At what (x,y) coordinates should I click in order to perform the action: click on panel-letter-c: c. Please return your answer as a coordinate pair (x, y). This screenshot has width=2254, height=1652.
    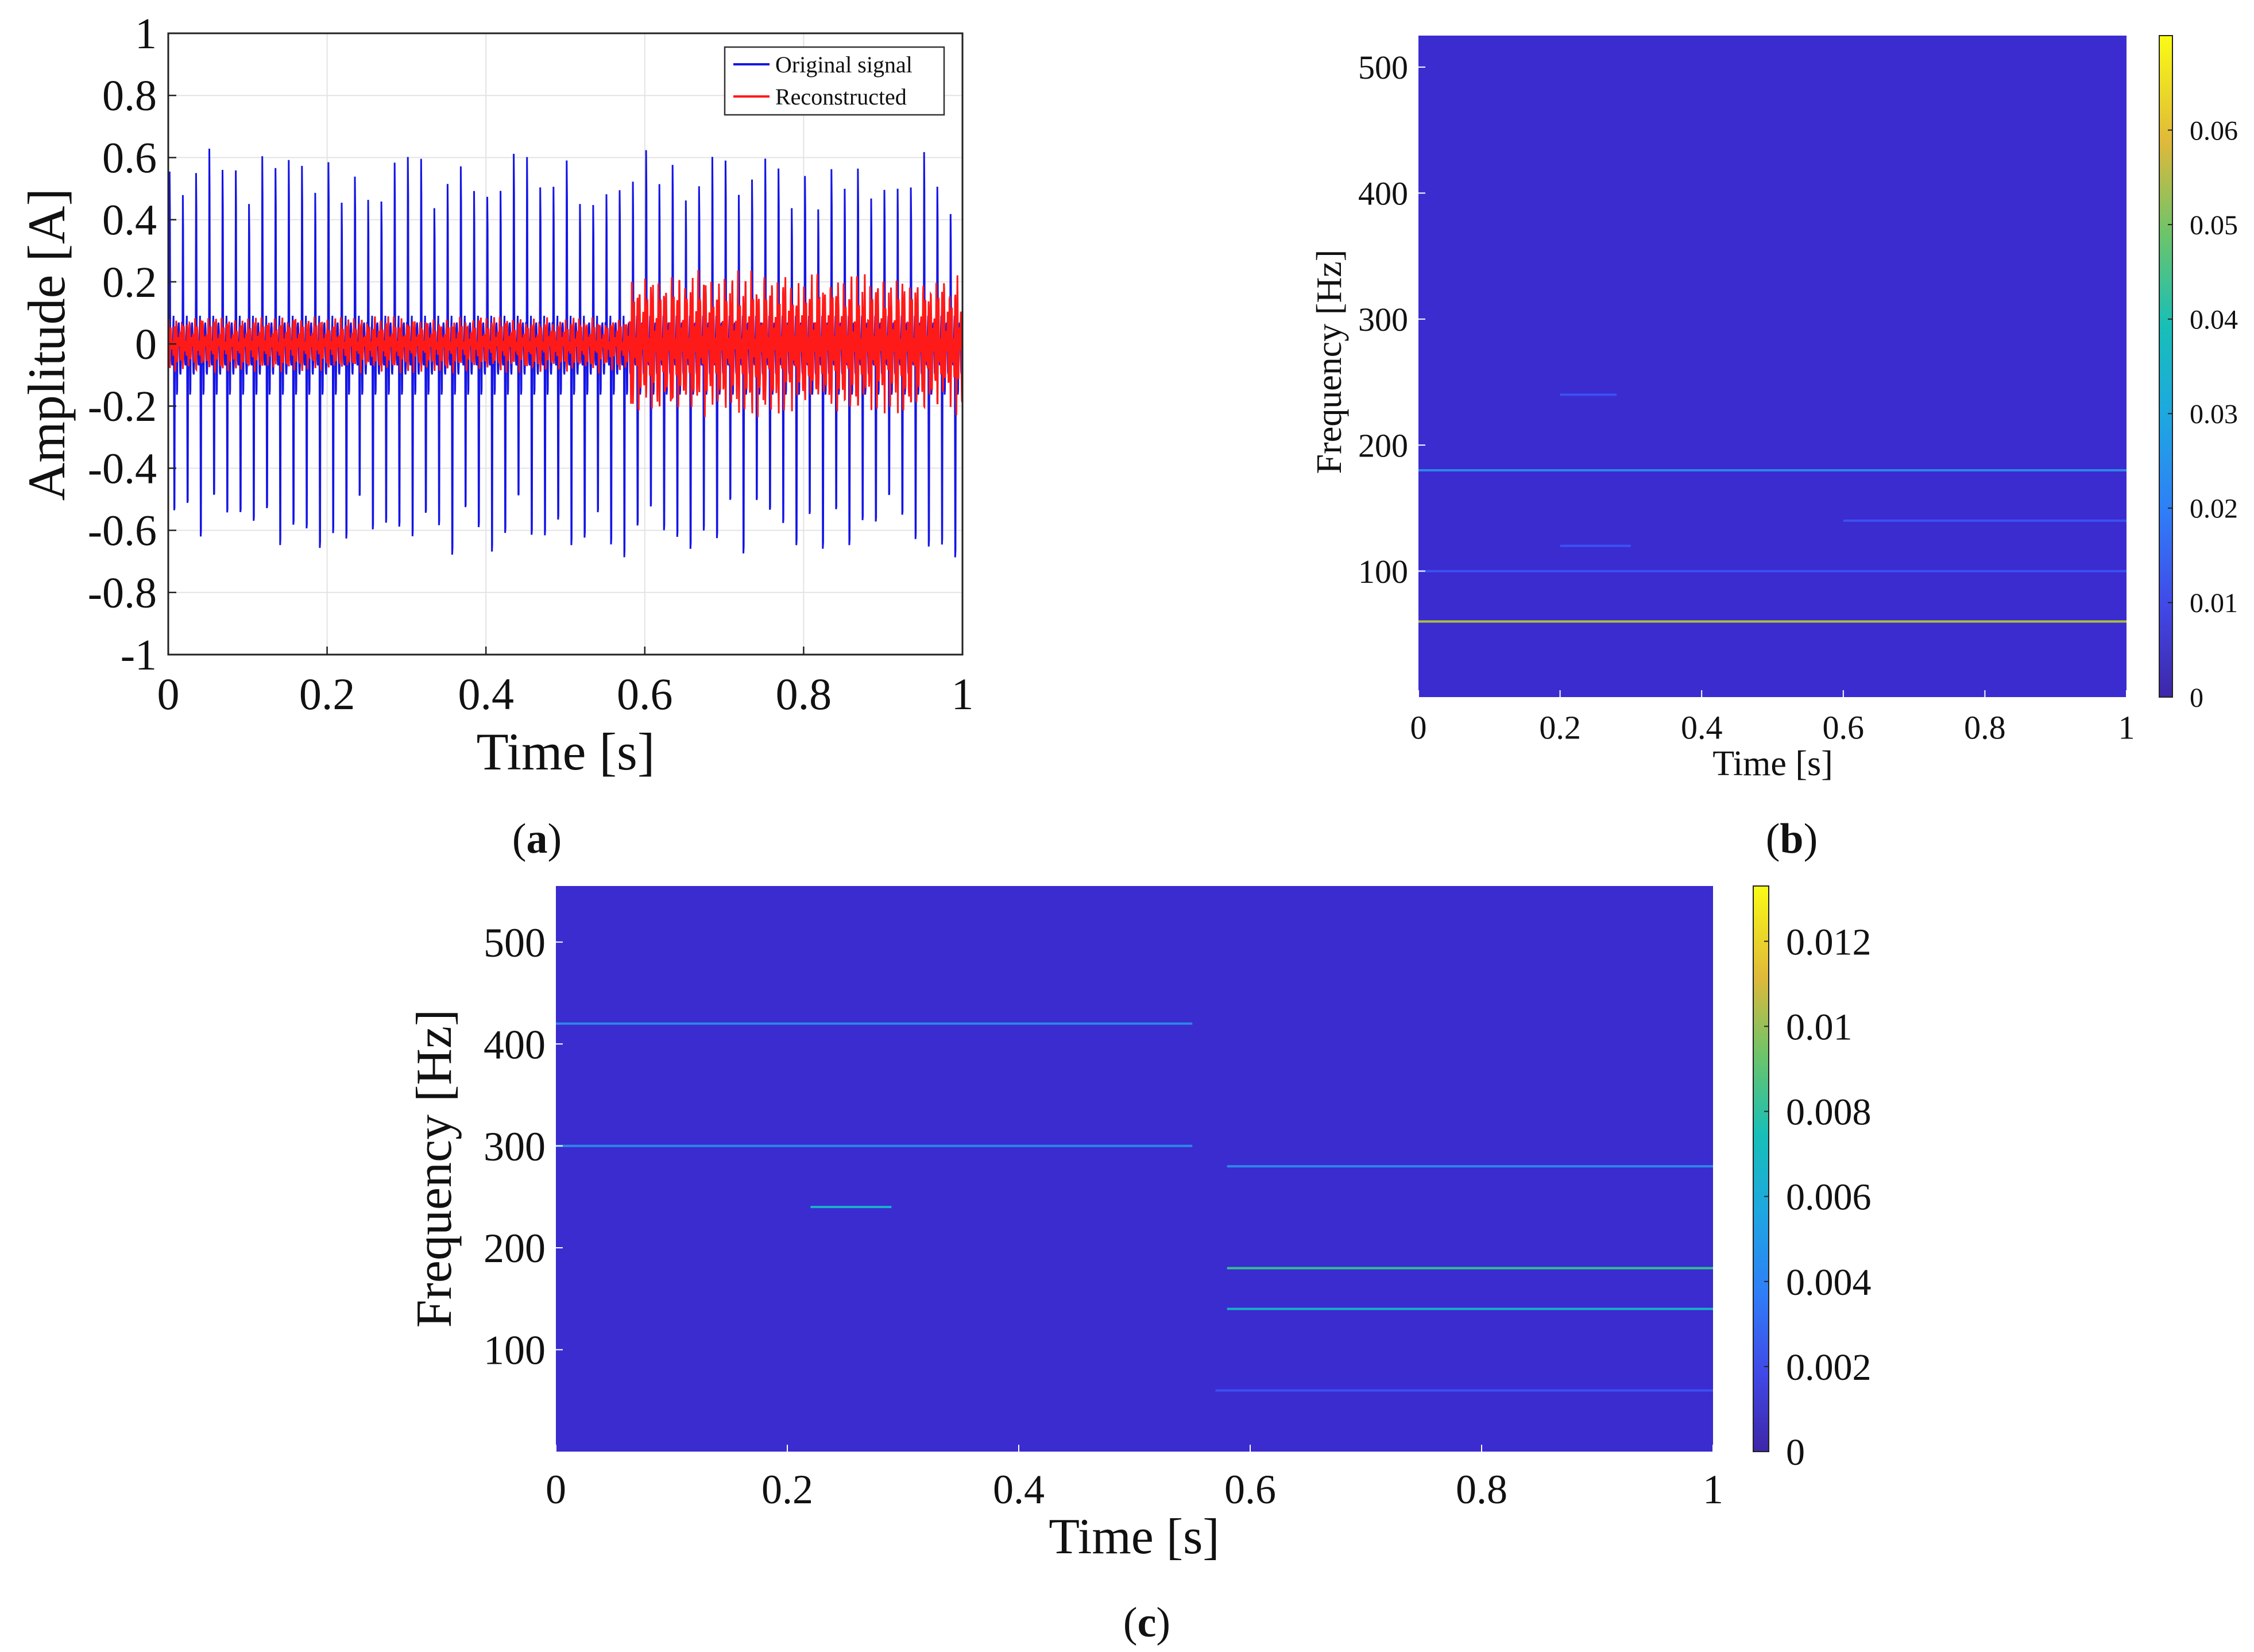
    Looking at the image, I should click on (1147, 1622).